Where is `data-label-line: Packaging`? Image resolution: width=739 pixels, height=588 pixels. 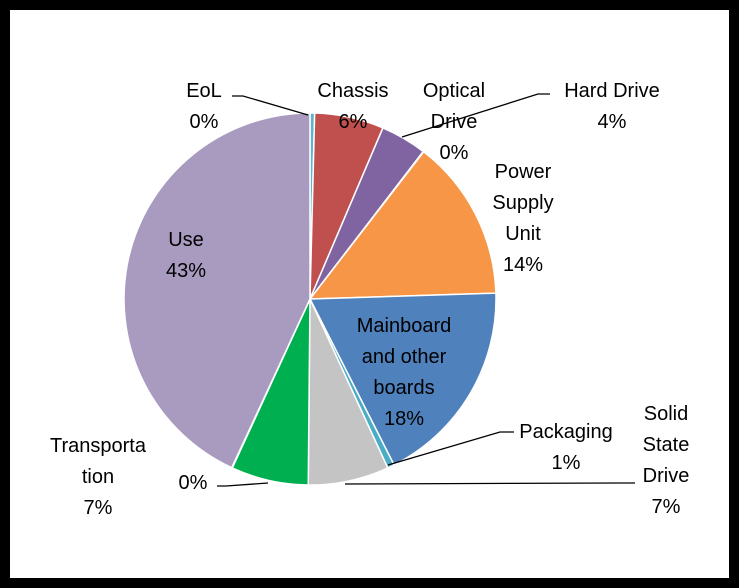 data-label-line: Packaging is located at coordinates (565, 432).